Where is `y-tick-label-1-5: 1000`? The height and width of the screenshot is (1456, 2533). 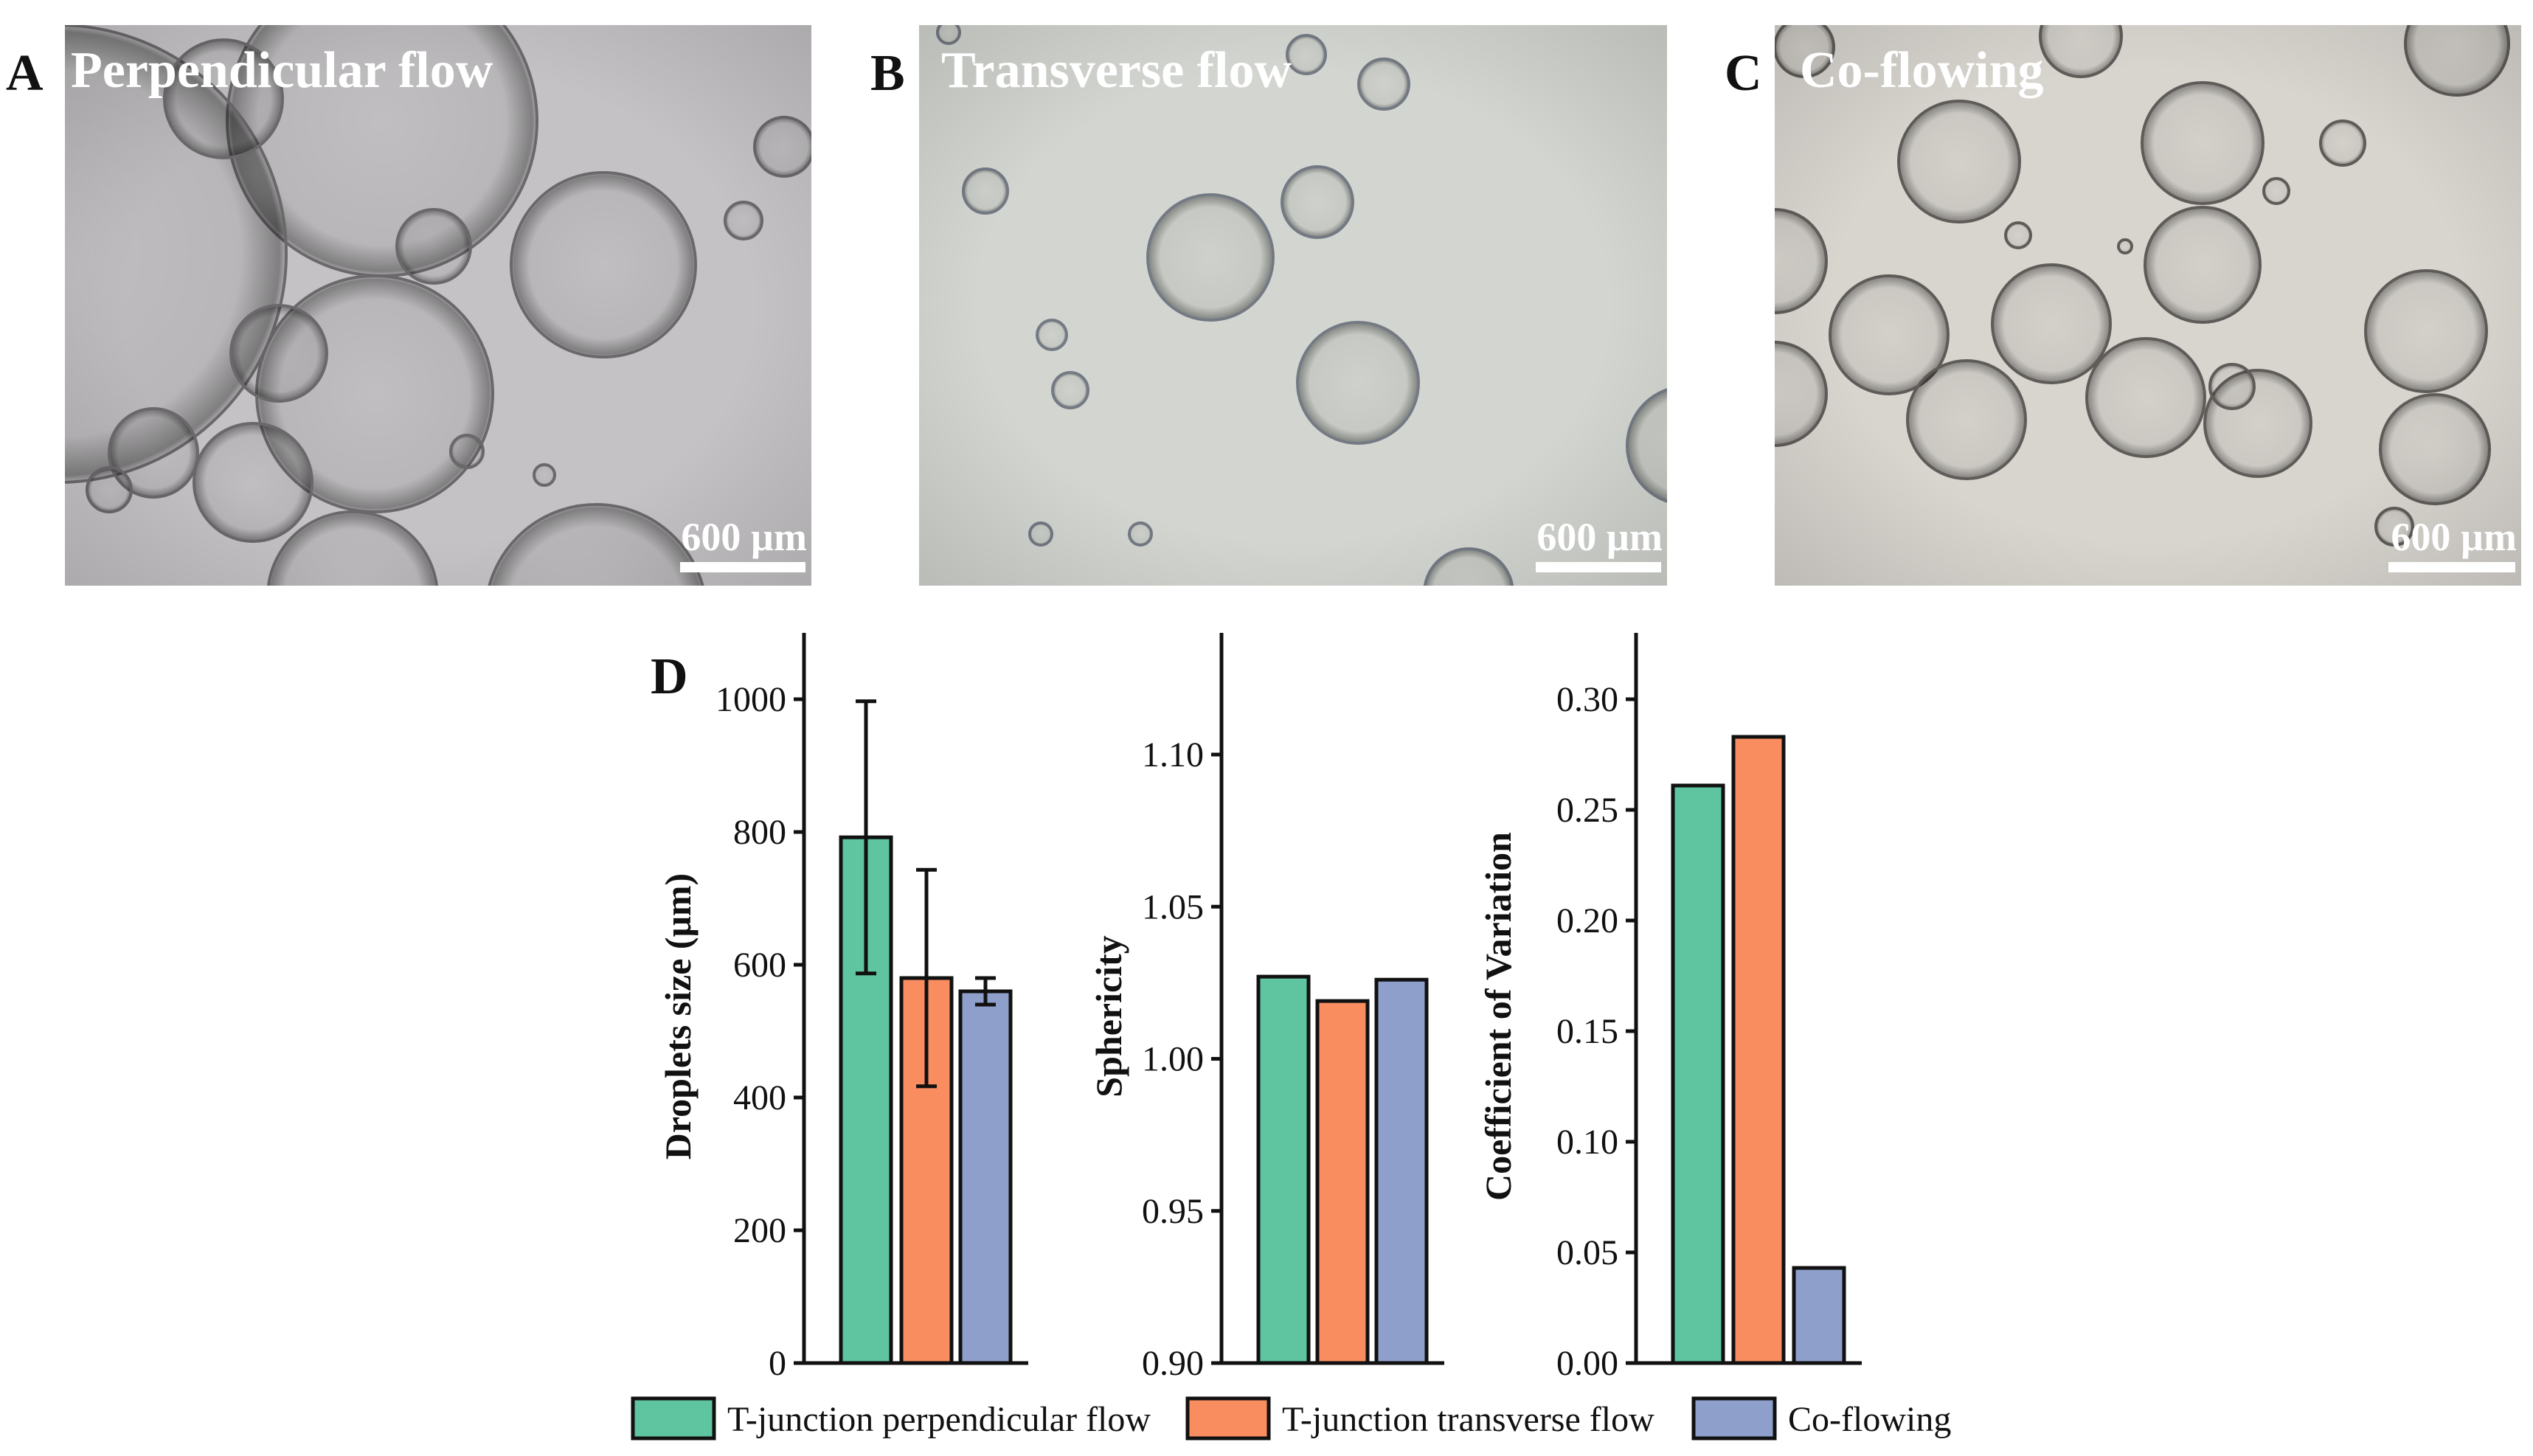 y-tick-label-1-5: 1000 is located at coordinates (750, 699).